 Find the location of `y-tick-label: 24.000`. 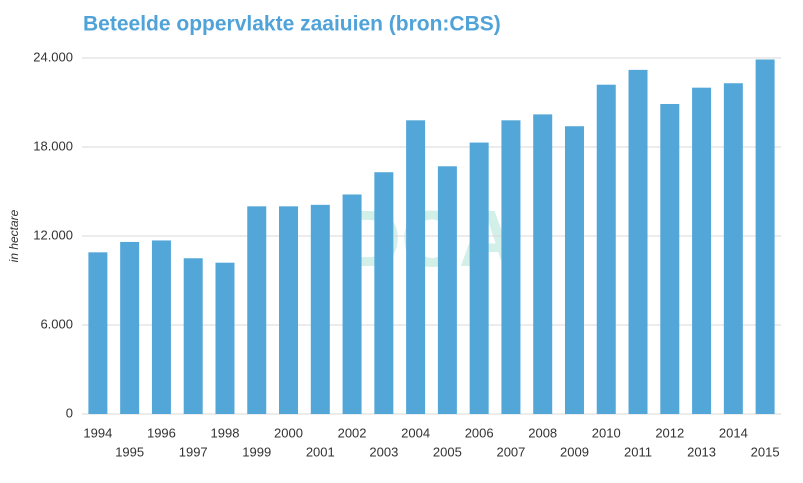

y-tick-label: 24.000 is located at coordinates (53, 56).